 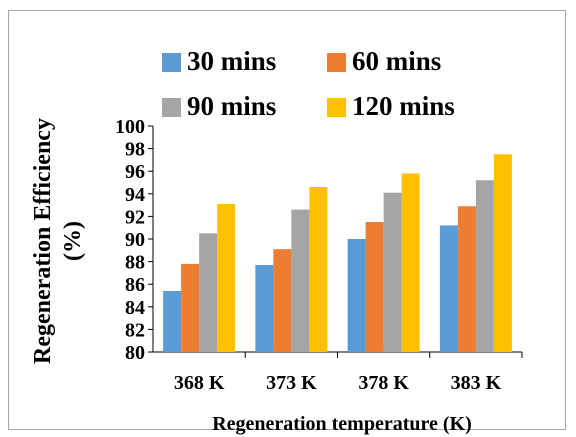 What do you see at coordinates (466, 279) in the screenshot?
I see `bar-60-mins-383-K` at bounding box center [466, 279].